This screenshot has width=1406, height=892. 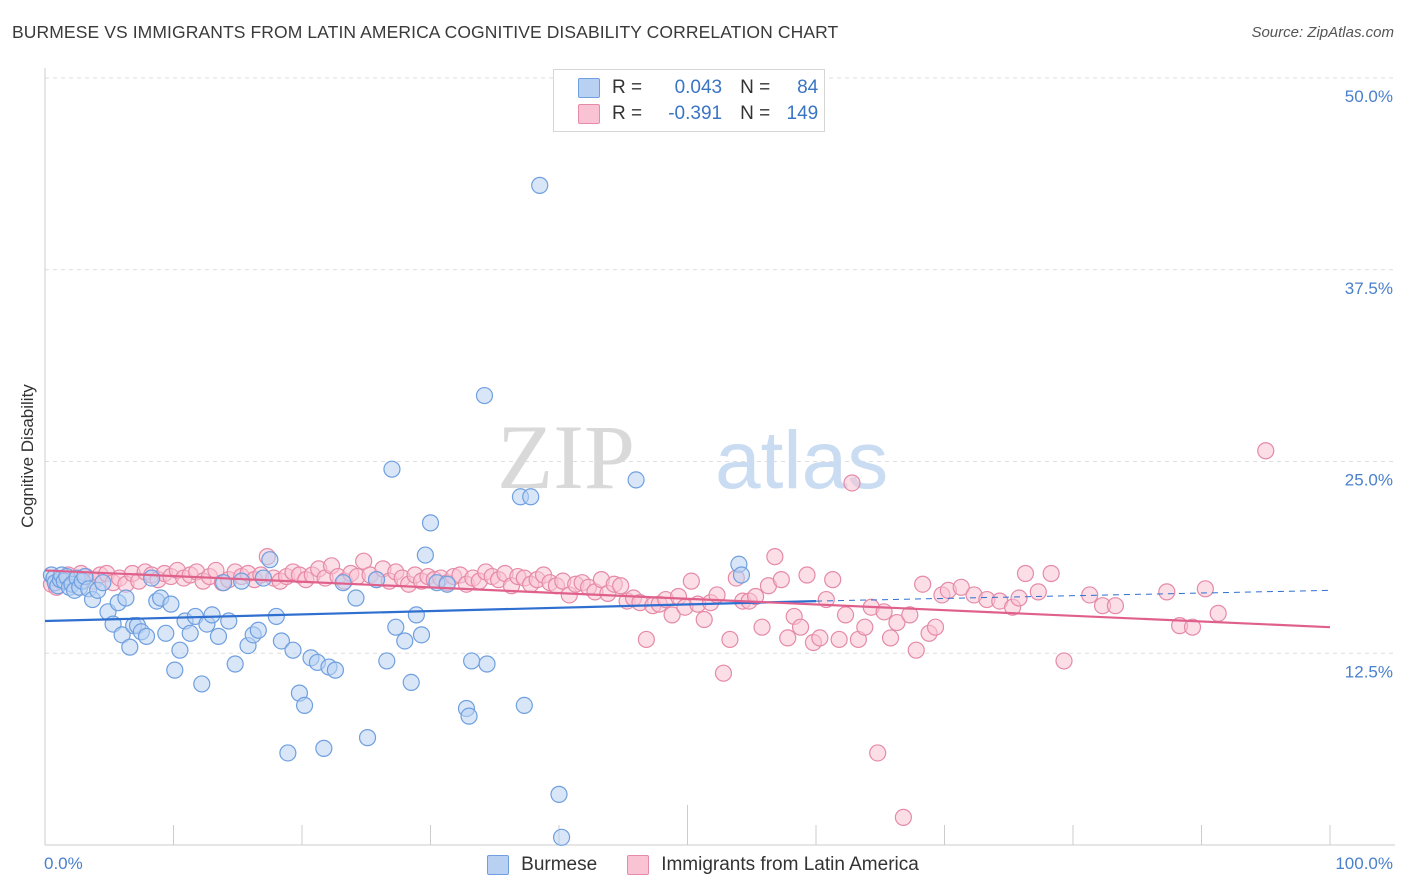 What do you see at coordinates (1364, 863) in the screenshot?
I see `x-tick-label: 100.0%` at bounding box center [1364, 863].